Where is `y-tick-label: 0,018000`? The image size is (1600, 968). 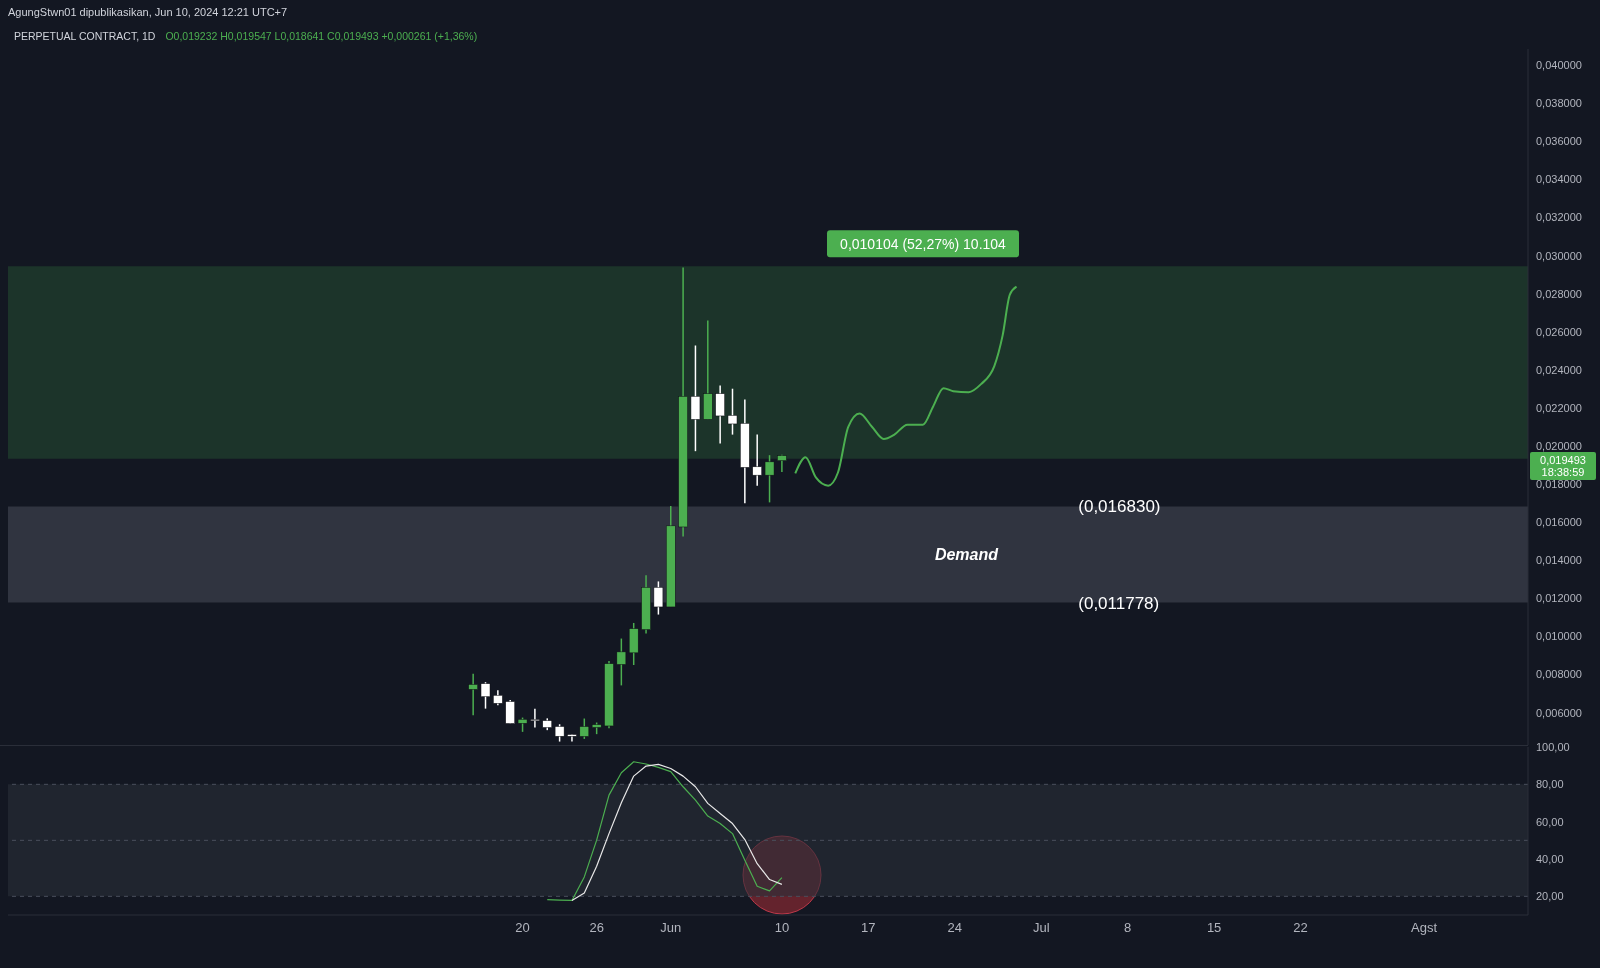
y-tick-label: 0,018000 is located at coordinates (1559, 484).